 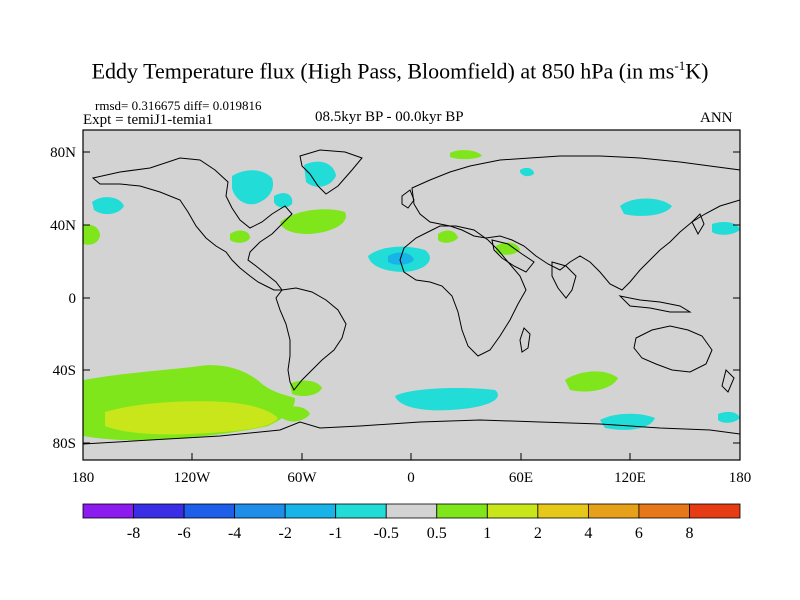 I want to click on colorbar-label: -8, so click(x=133, y=533).